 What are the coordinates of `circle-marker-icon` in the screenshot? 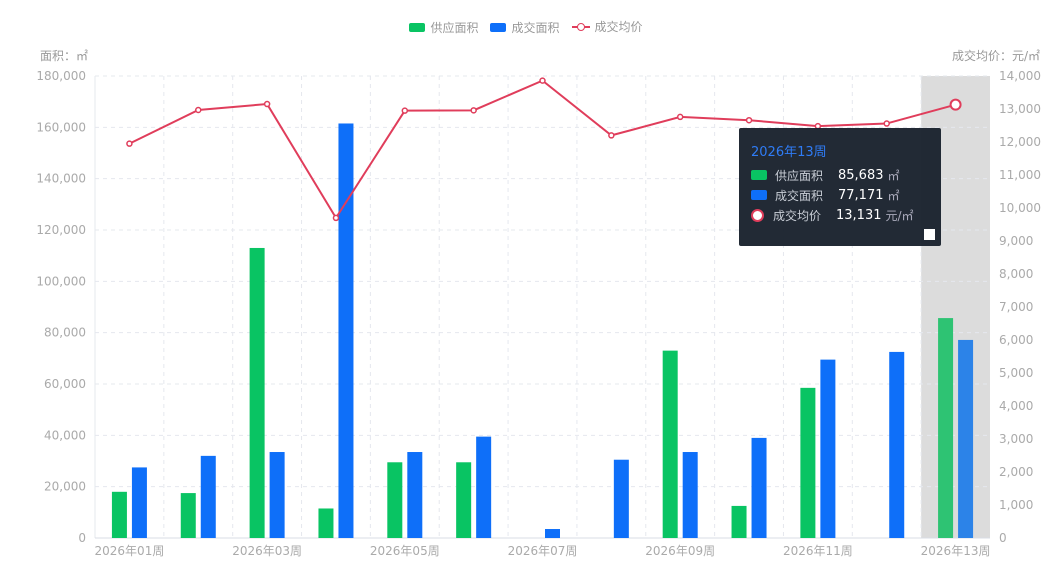 It's located at (757, 215).